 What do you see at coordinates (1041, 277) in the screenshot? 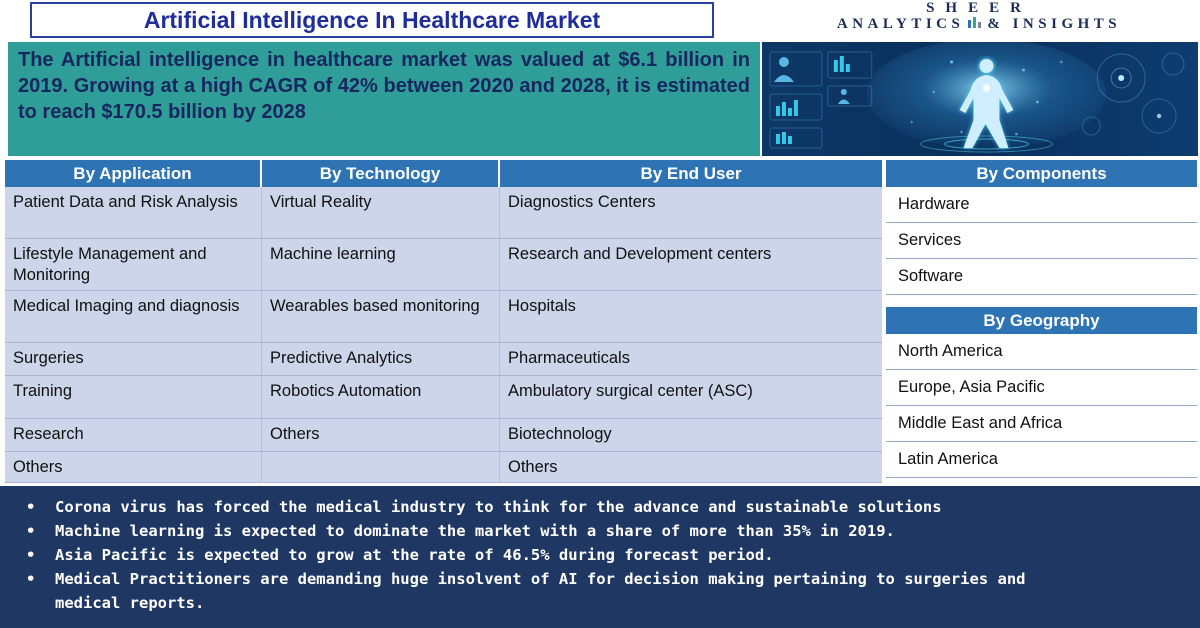
I see `components-row: Software` at bounding box center [1041, 277].